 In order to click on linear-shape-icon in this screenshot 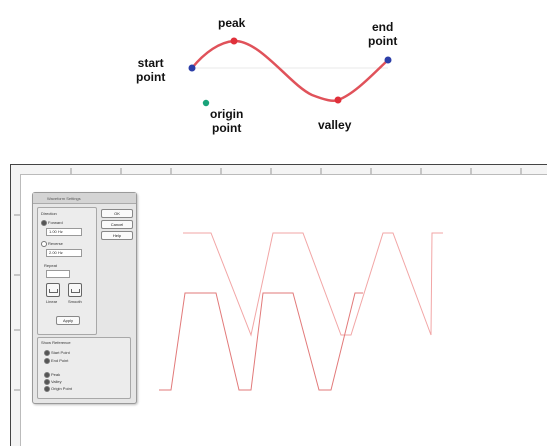, I will do `click(53, 290)`.